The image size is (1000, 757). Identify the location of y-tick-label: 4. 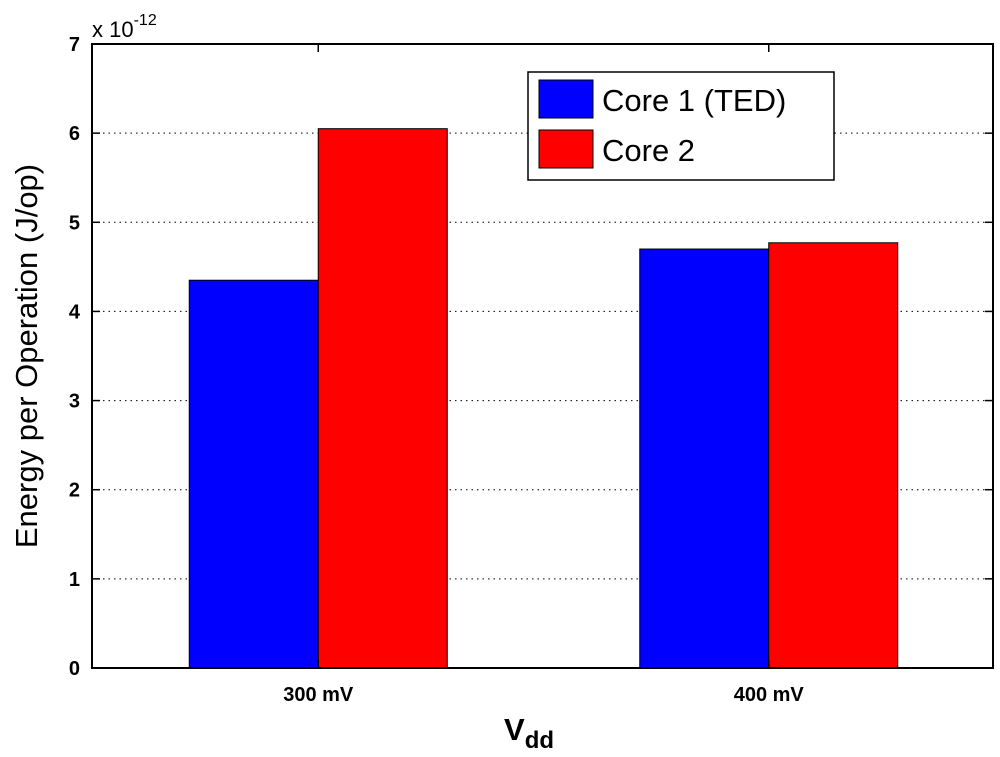
(75, 312).